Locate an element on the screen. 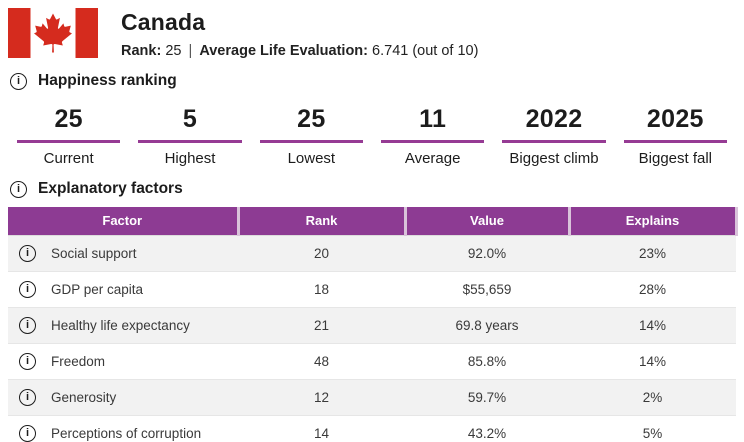 This screenshot has height=442, width=744. factor-rank: 21 is located at coordinates (321, 325).